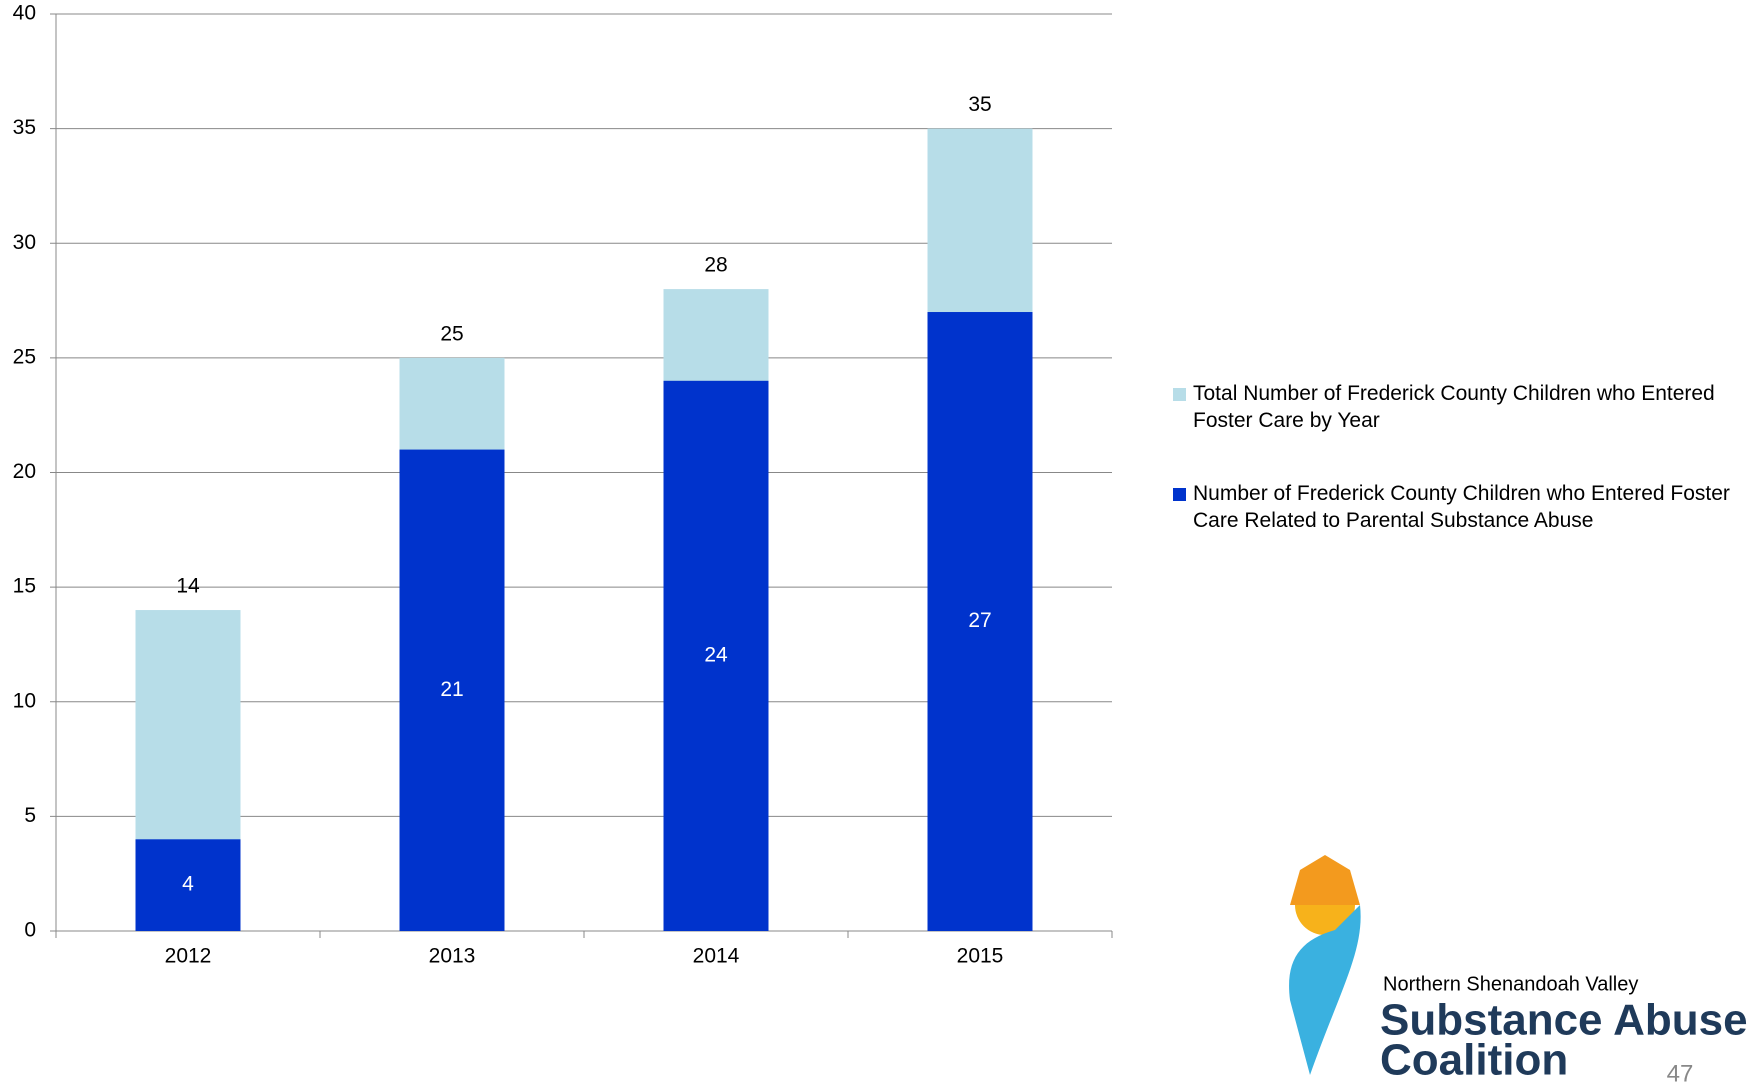  What do you see at coordinates (715, 265) in the screenshot?
I see `data-label: 28` at bounding box center [715, 265].